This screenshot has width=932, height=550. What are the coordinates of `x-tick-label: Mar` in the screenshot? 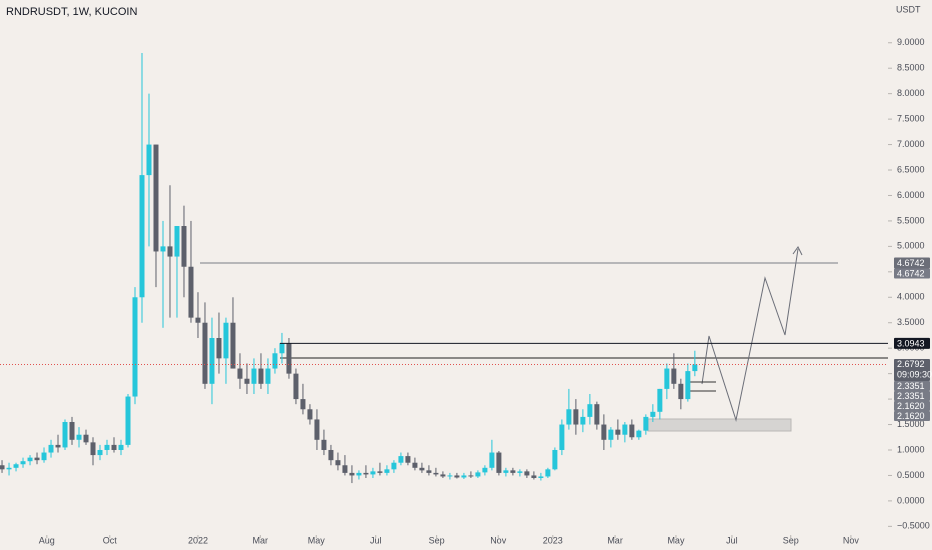 It's located at (261, 540).